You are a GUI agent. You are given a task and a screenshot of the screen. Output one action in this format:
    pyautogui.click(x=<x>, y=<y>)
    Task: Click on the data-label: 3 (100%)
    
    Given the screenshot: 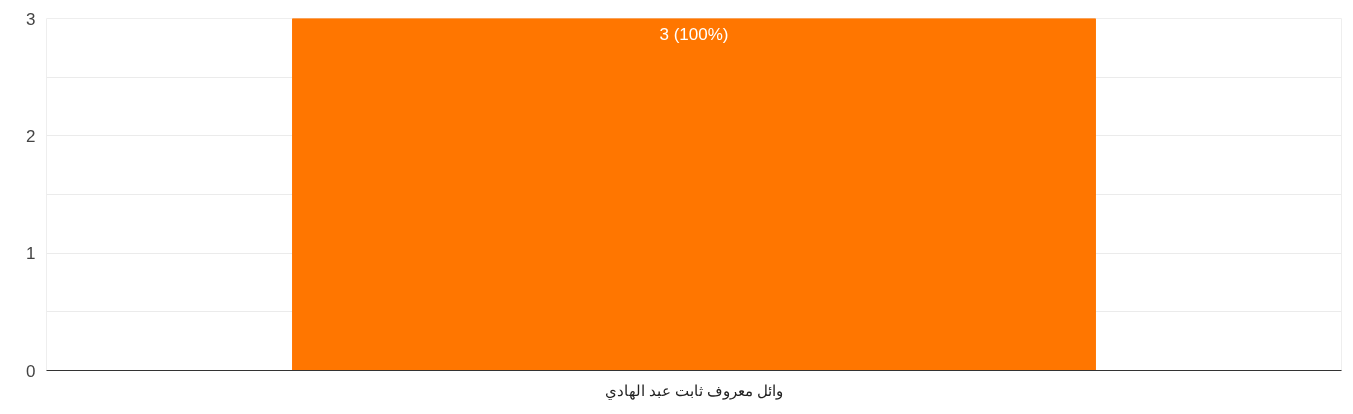 What is the action you would take?
    pyautogui.click(x=694, y=34)
    